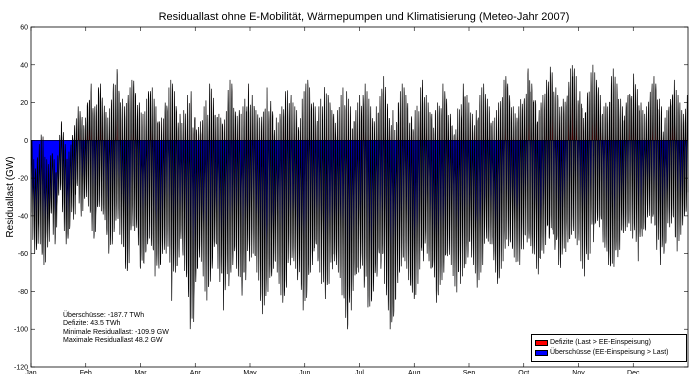  I want to click on x-tick-label-may: May, so click(250, 372).